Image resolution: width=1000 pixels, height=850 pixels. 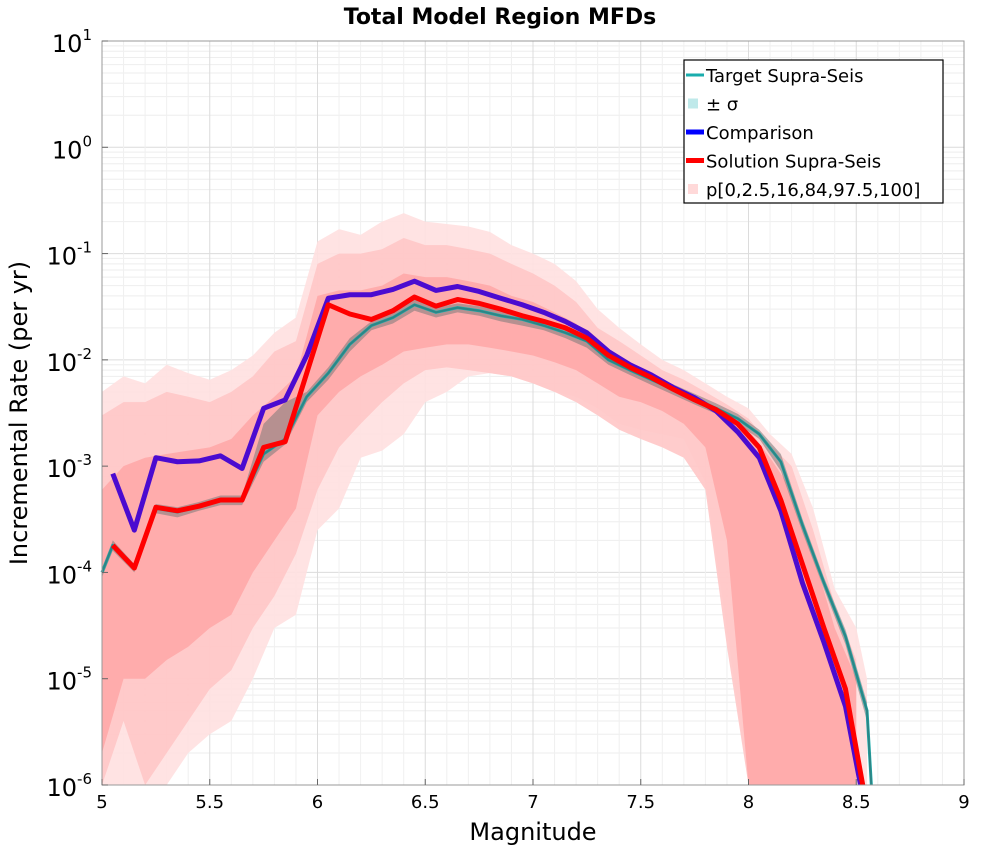 What do you see at coordinates (784, 76) in the screenshot?
I see `legend-label: Target Supra-Seis` at bounding box center [784, 76].